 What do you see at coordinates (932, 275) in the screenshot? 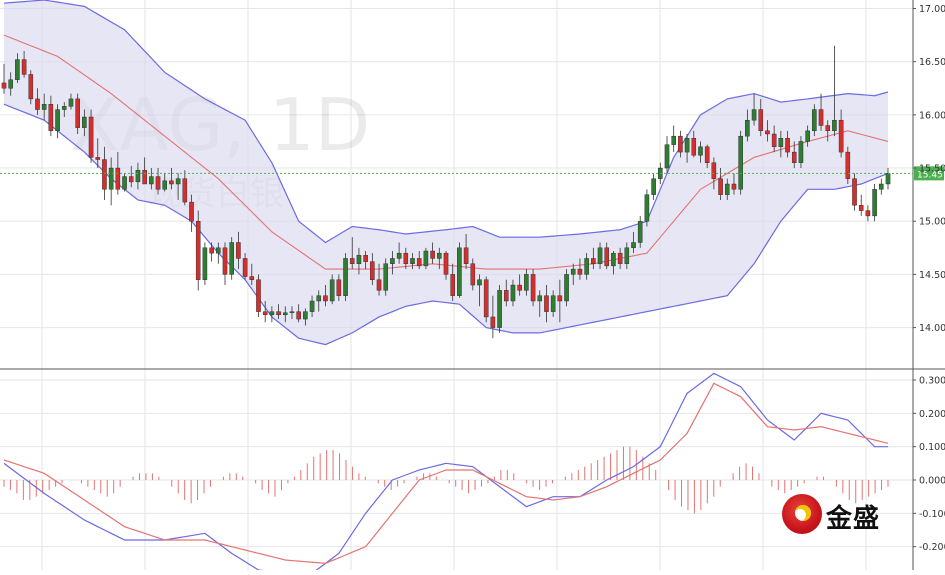
I see `price-tick-label-1: 14.50` at bounding box center [932, 275].